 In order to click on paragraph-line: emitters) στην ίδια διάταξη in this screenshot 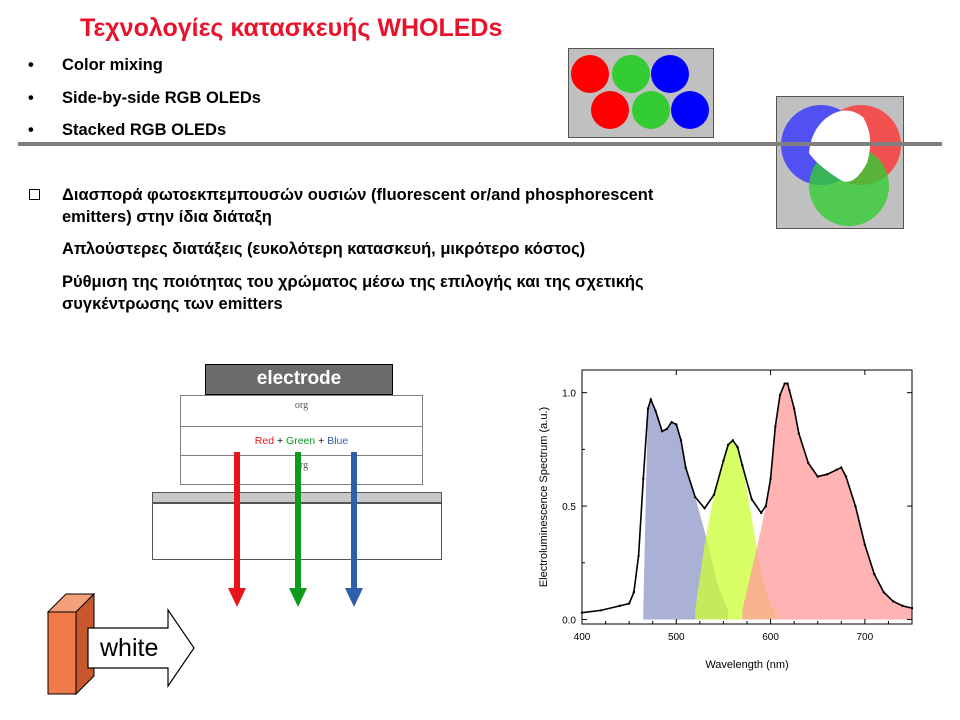, I will do `click(167, 217)`.